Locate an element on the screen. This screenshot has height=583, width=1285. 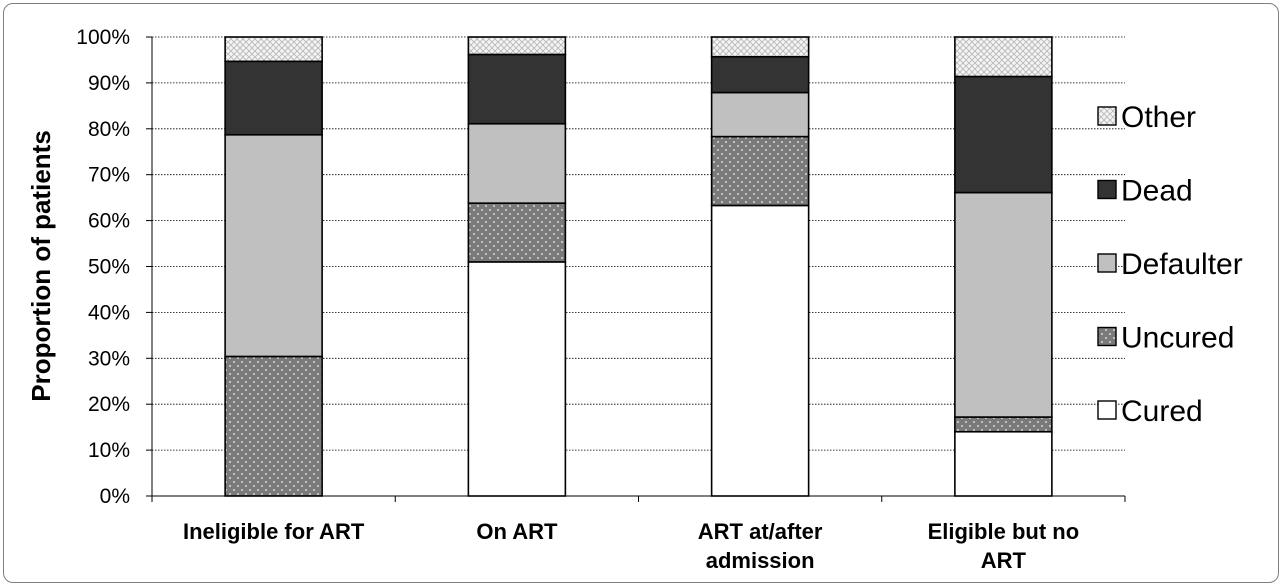
y-tick-label: 50% is located at coordinates (109, 267).